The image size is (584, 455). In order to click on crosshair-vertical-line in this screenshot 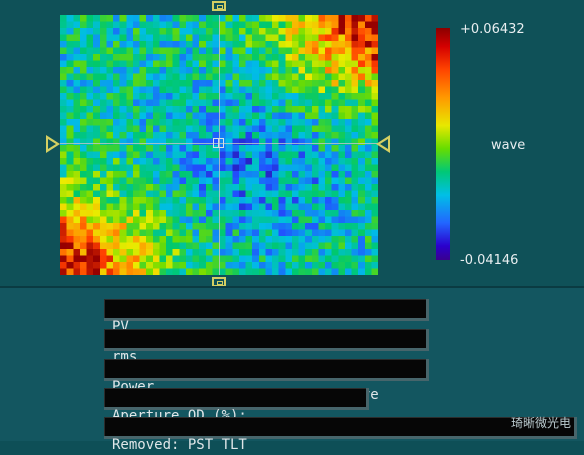, I will do `click(219, 145)`.